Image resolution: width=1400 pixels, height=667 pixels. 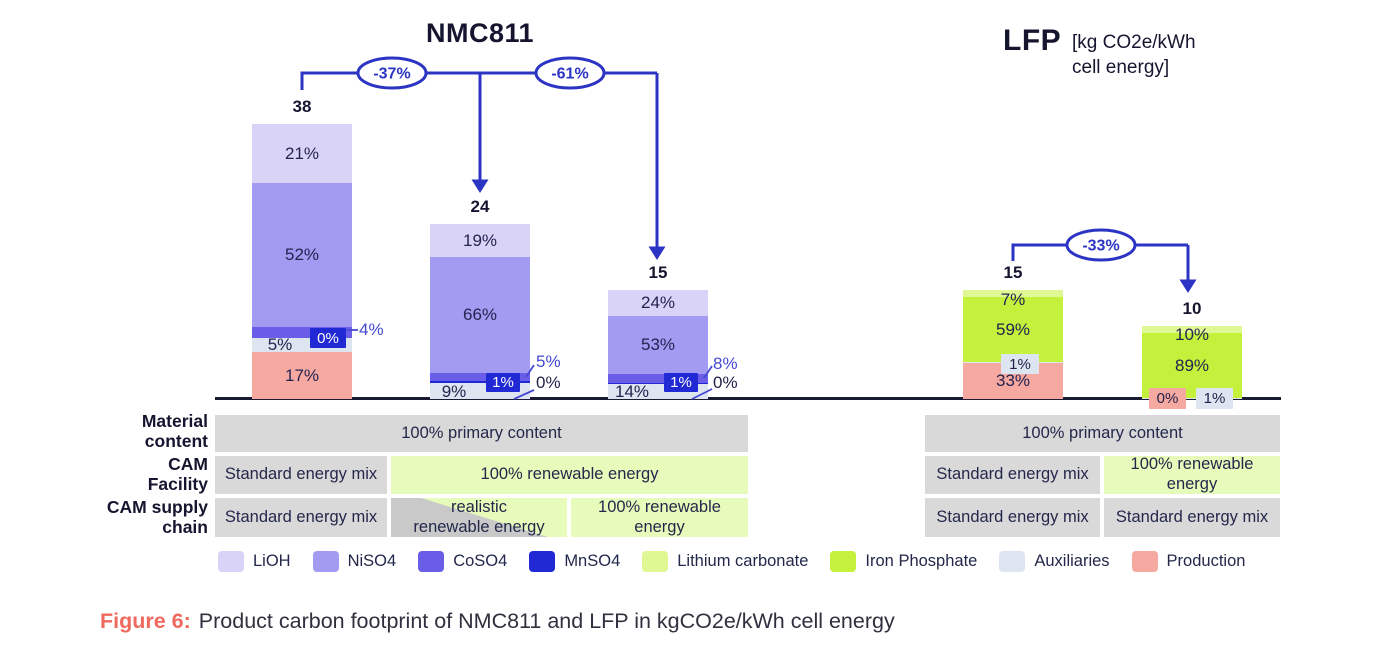 What do you see at coordinates (743, 561) in the screenshot?
I see `legend-label: Lithium carbonate` at bounding box center [743, 561].